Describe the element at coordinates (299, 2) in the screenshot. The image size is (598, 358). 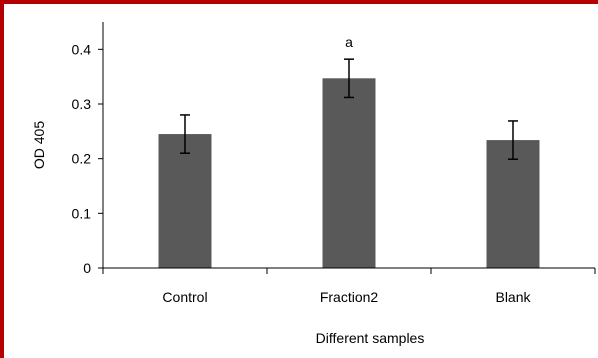
I see `frame-top-border` at that location.